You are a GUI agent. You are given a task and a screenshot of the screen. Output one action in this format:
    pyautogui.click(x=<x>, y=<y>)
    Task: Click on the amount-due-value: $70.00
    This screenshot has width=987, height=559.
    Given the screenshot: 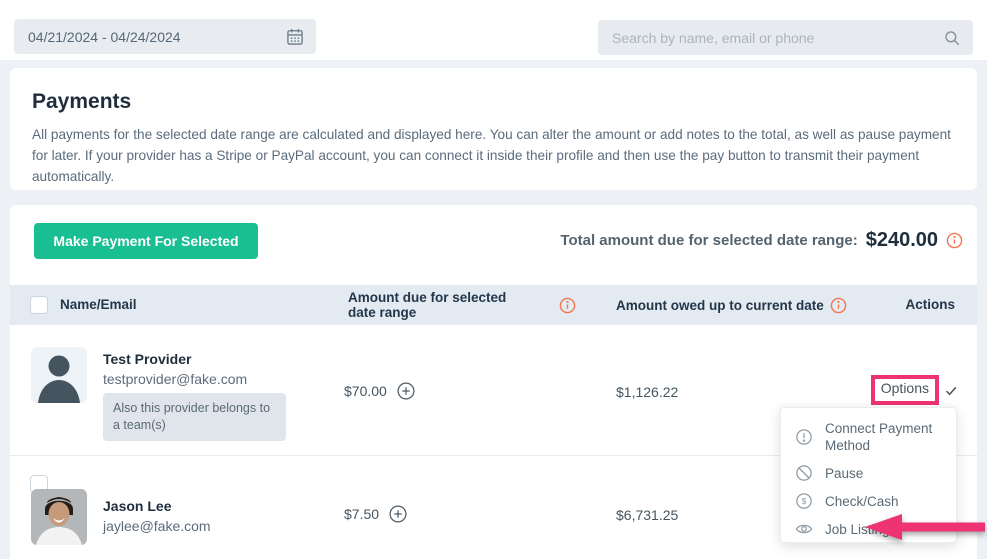 What is the action you would take?
    pyautogui.click(x=365, y=391)
    